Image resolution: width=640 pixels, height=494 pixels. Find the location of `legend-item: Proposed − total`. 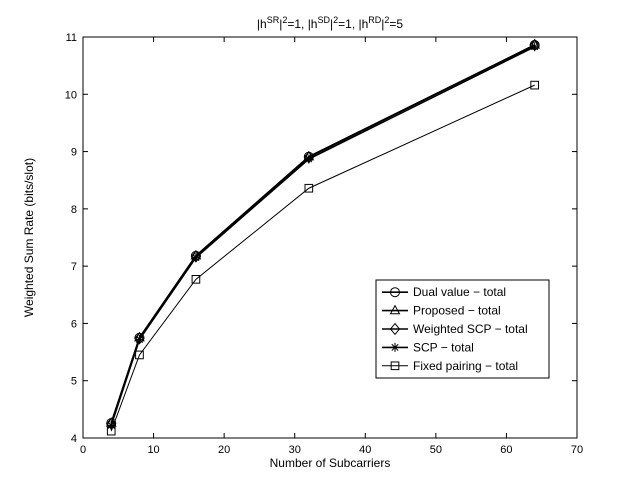

legend-item: Proposed − total is located at coordinates (441, 311).